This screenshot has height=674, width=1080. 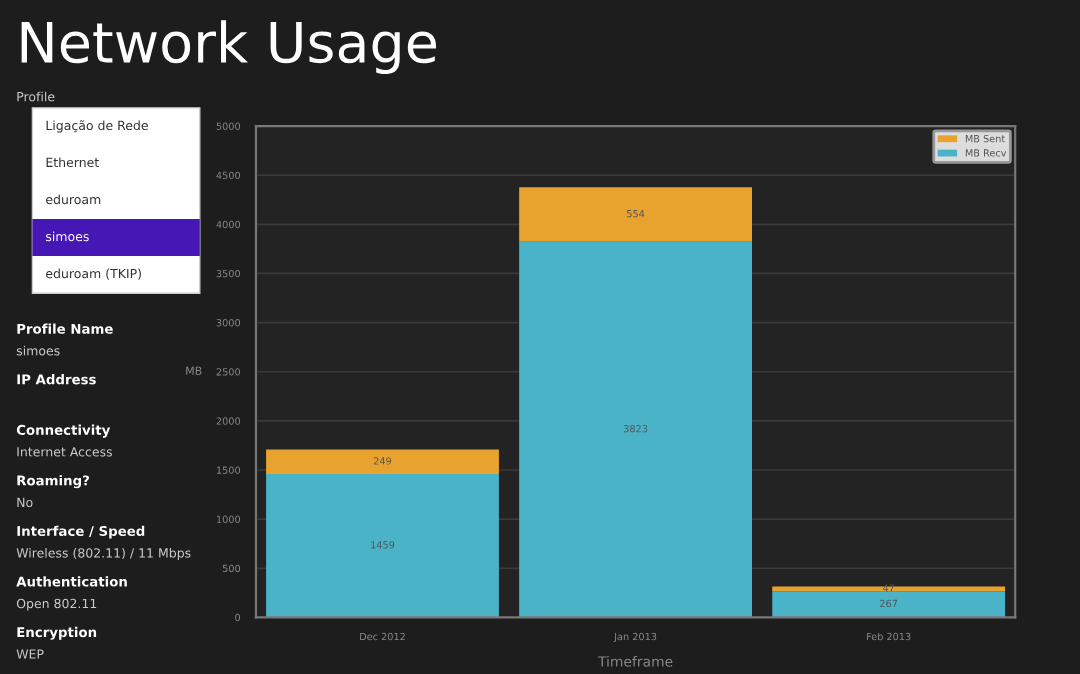 I want to click on chart-title: Network Usage, so click(x=228, y=47).